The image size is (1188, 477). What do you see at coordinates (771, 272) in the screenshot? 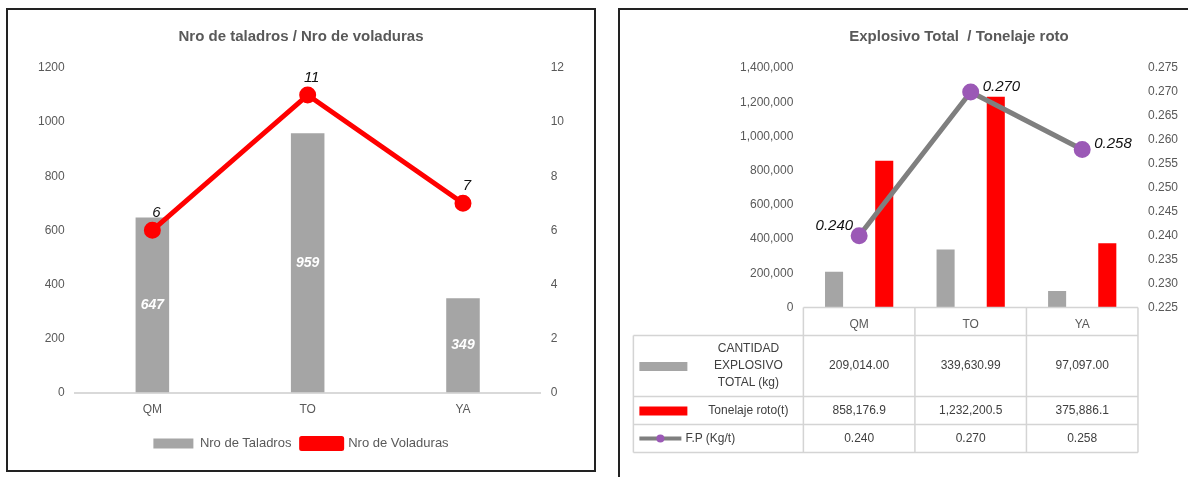
I see `y-tick-label: 200,000` at bounding box center [771, 272].